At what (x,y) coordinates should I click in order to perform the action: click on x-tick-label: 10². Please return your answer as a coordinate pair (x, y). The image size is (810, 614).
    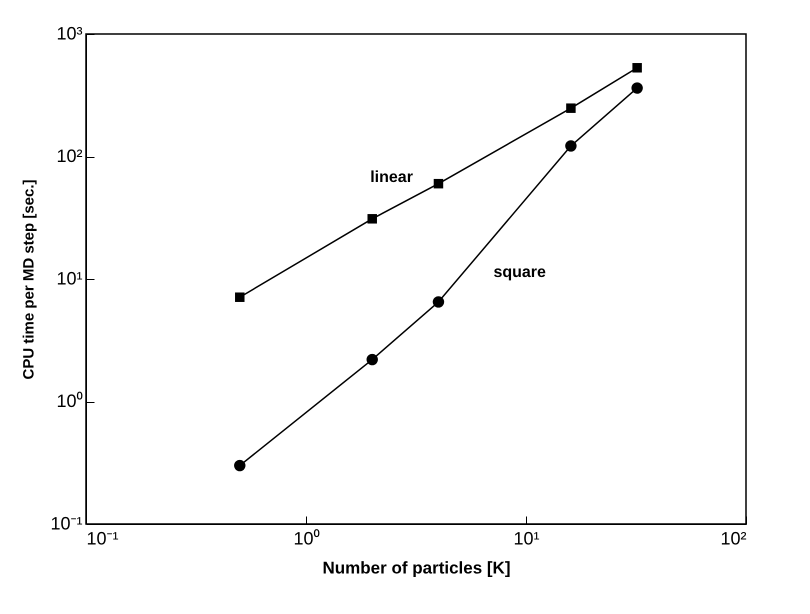
    Looking at the image, I should click on (733, 538).